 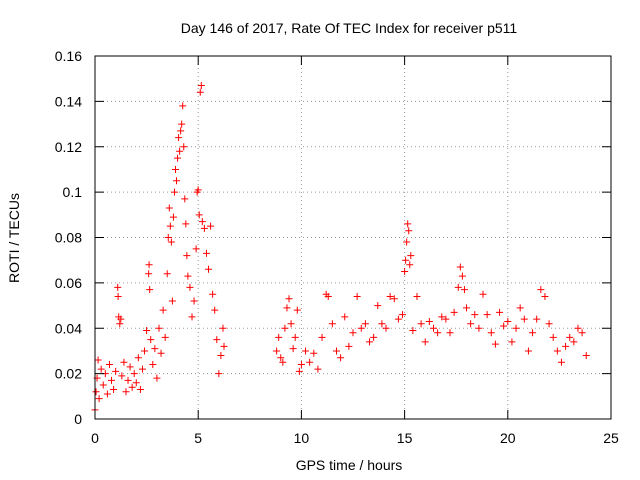 What do you see at coordinates (68, 238) in the screenshot?
I see `y-tick-label: 0.08` at bounding box center [68, 238].